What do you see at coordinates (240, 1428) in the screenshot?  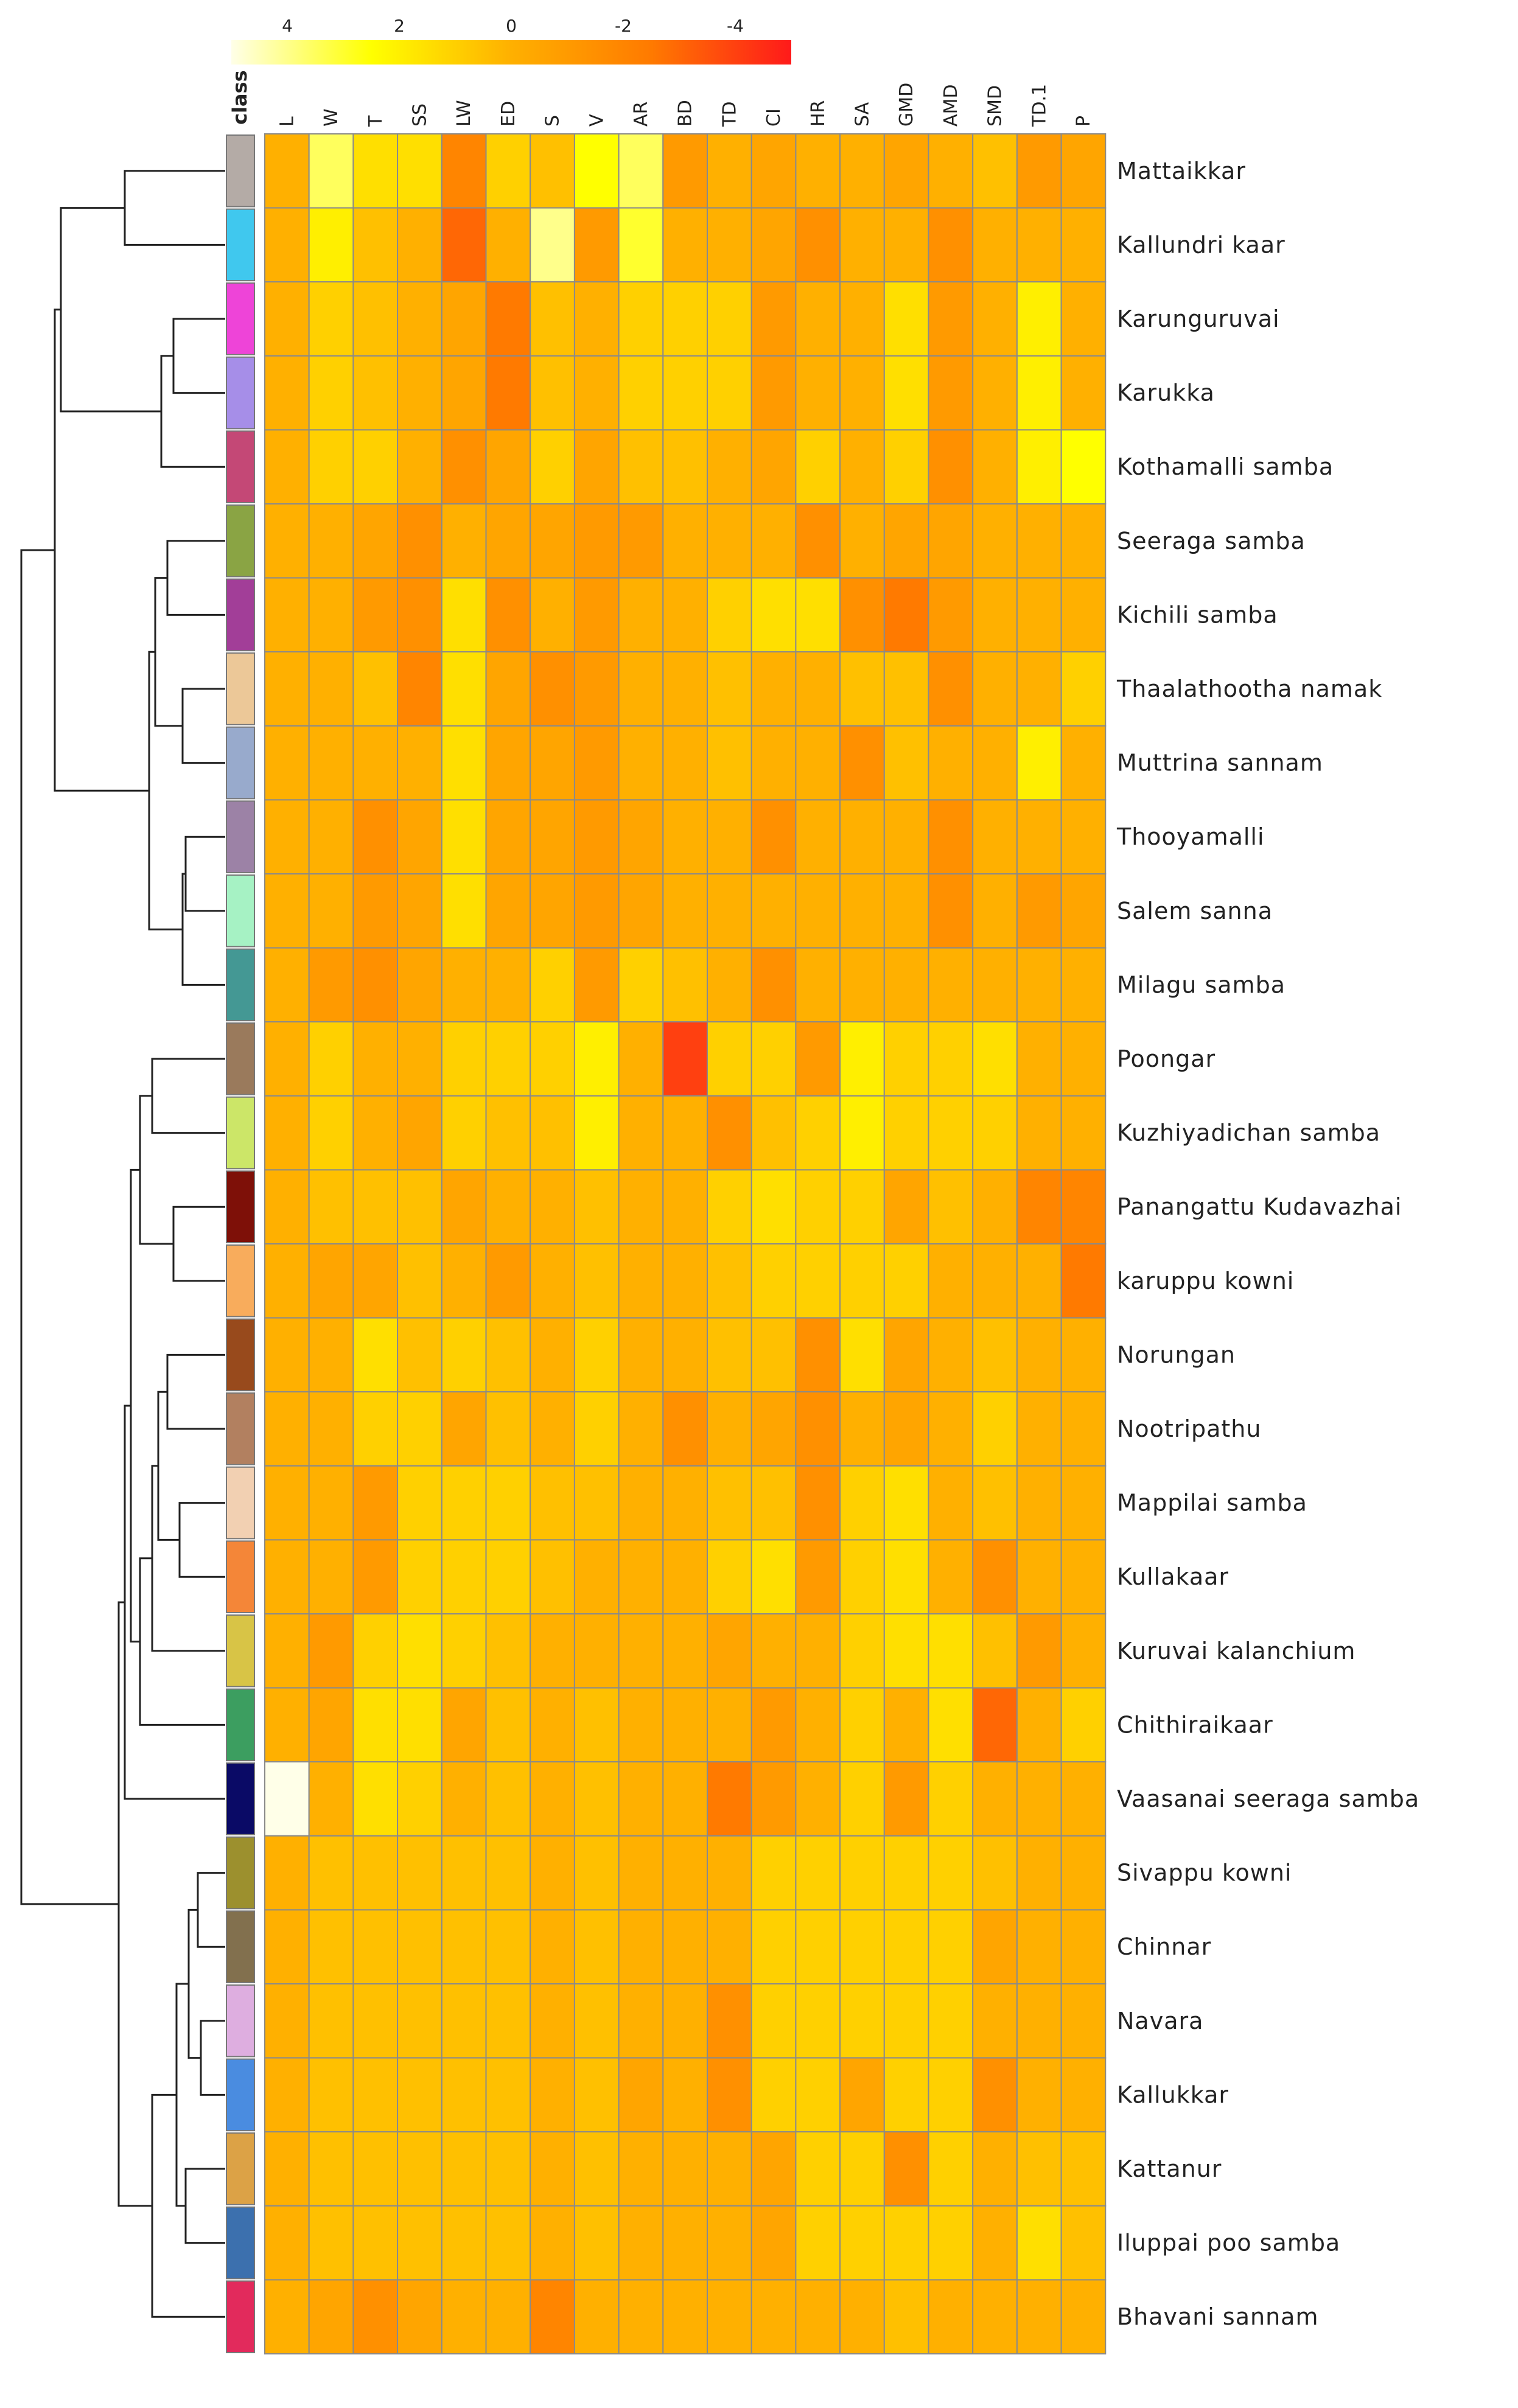 I see `class-swatch-nootripathu` at bounding box center [240, 1428].